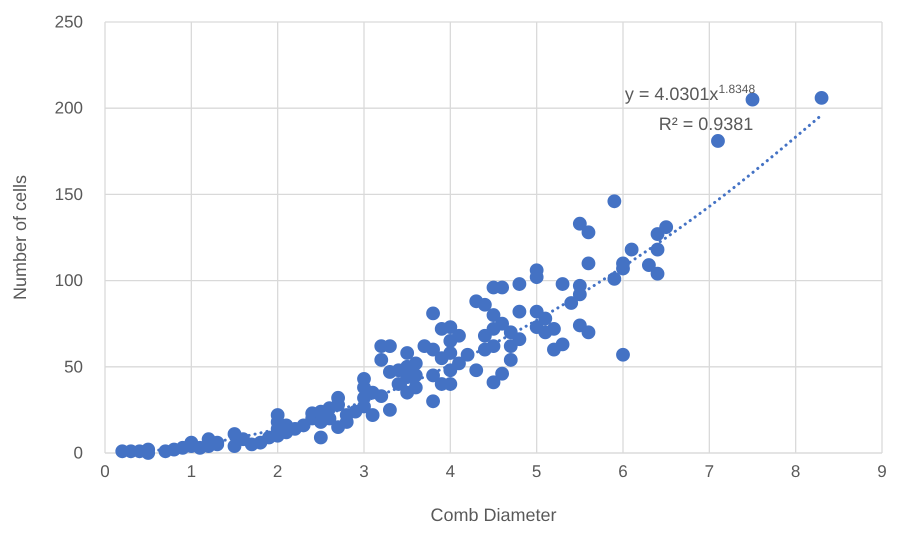 This screenshot has width=903, height=533. I want to click on y-tick-label: 0, so click(78, 452).